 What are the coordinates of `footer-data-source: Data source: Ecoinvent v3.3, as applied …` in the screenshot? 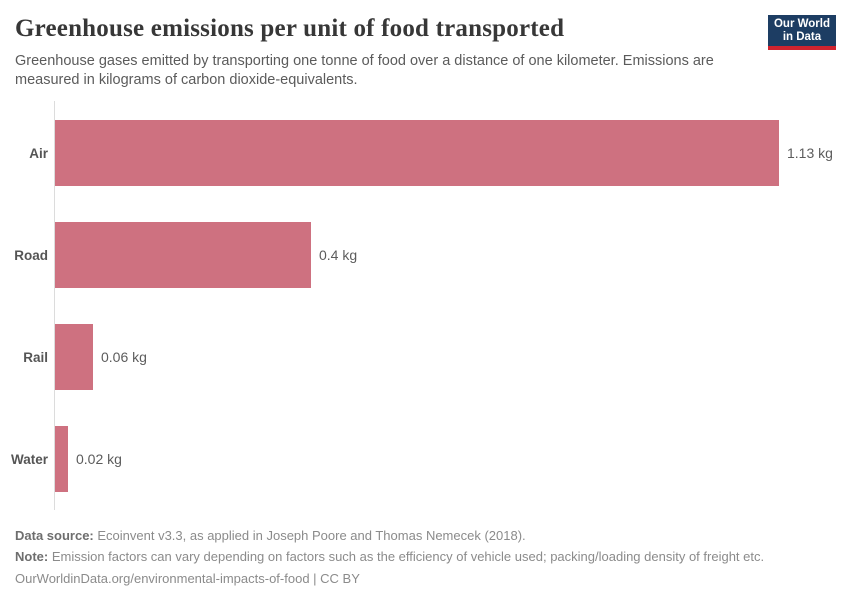 It's located at (425, 535).